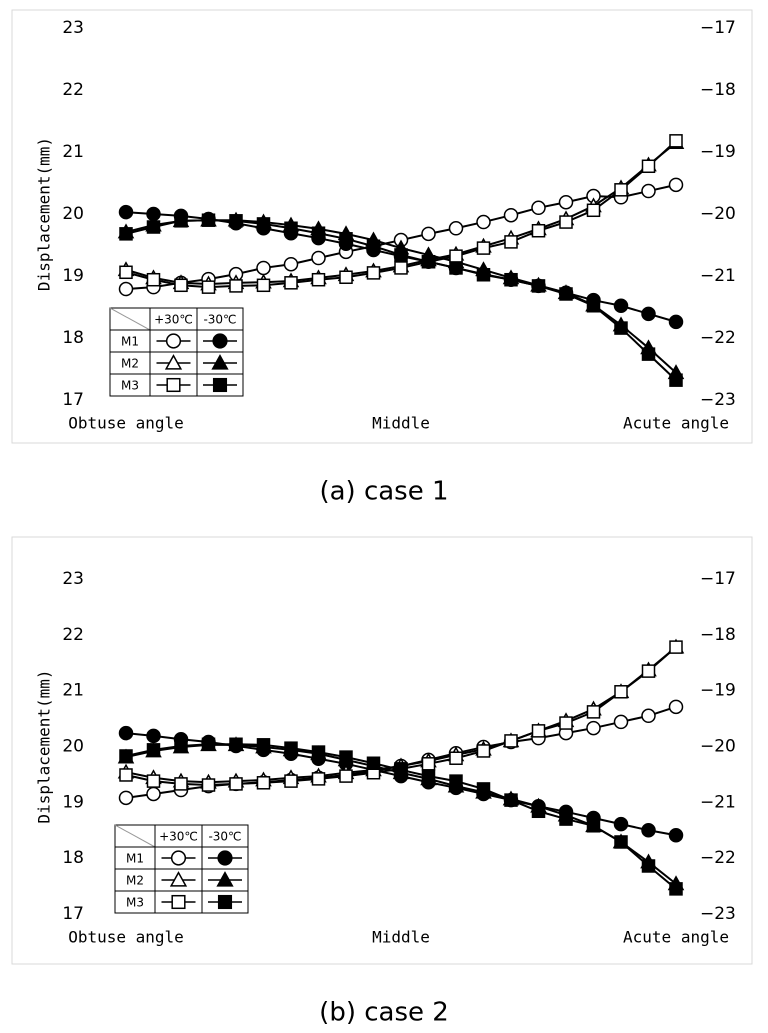  What do you see at coordinates (44, 746) in the screenshot?
I see `y-axis-label: Displacement(mm)` at bounding box center [44, 746].